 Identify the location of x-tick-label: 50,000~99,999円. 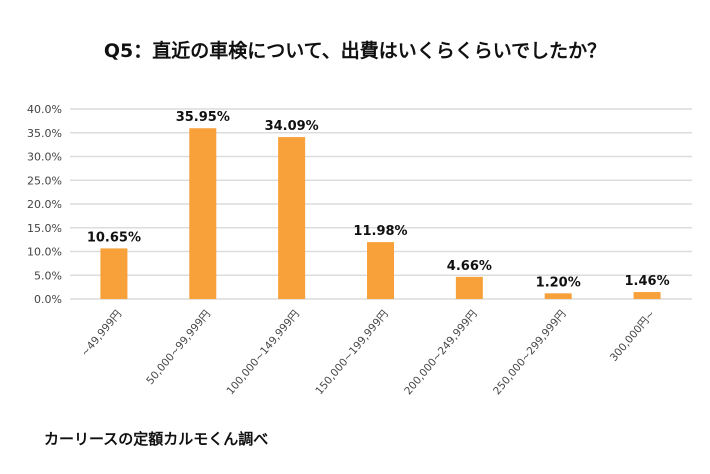
(178, 347).